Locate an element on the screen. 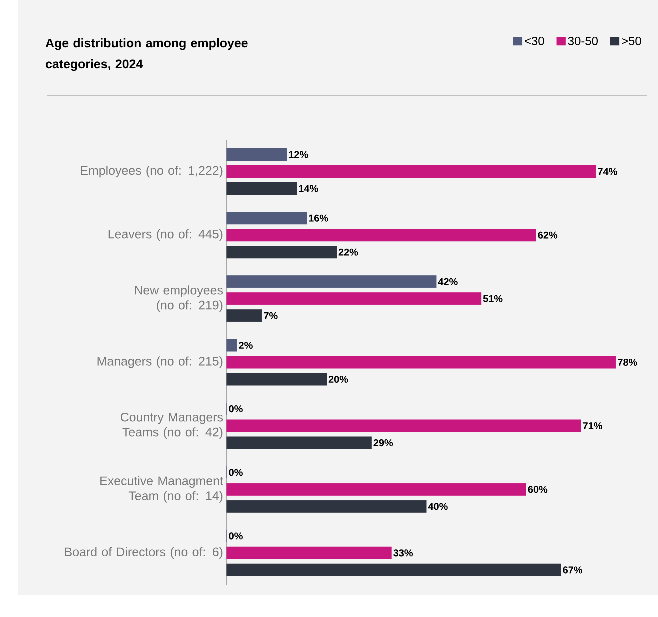 The width and height of the screenshot is (658, 617). data-label: 40% is located at coordinates (438, 506).